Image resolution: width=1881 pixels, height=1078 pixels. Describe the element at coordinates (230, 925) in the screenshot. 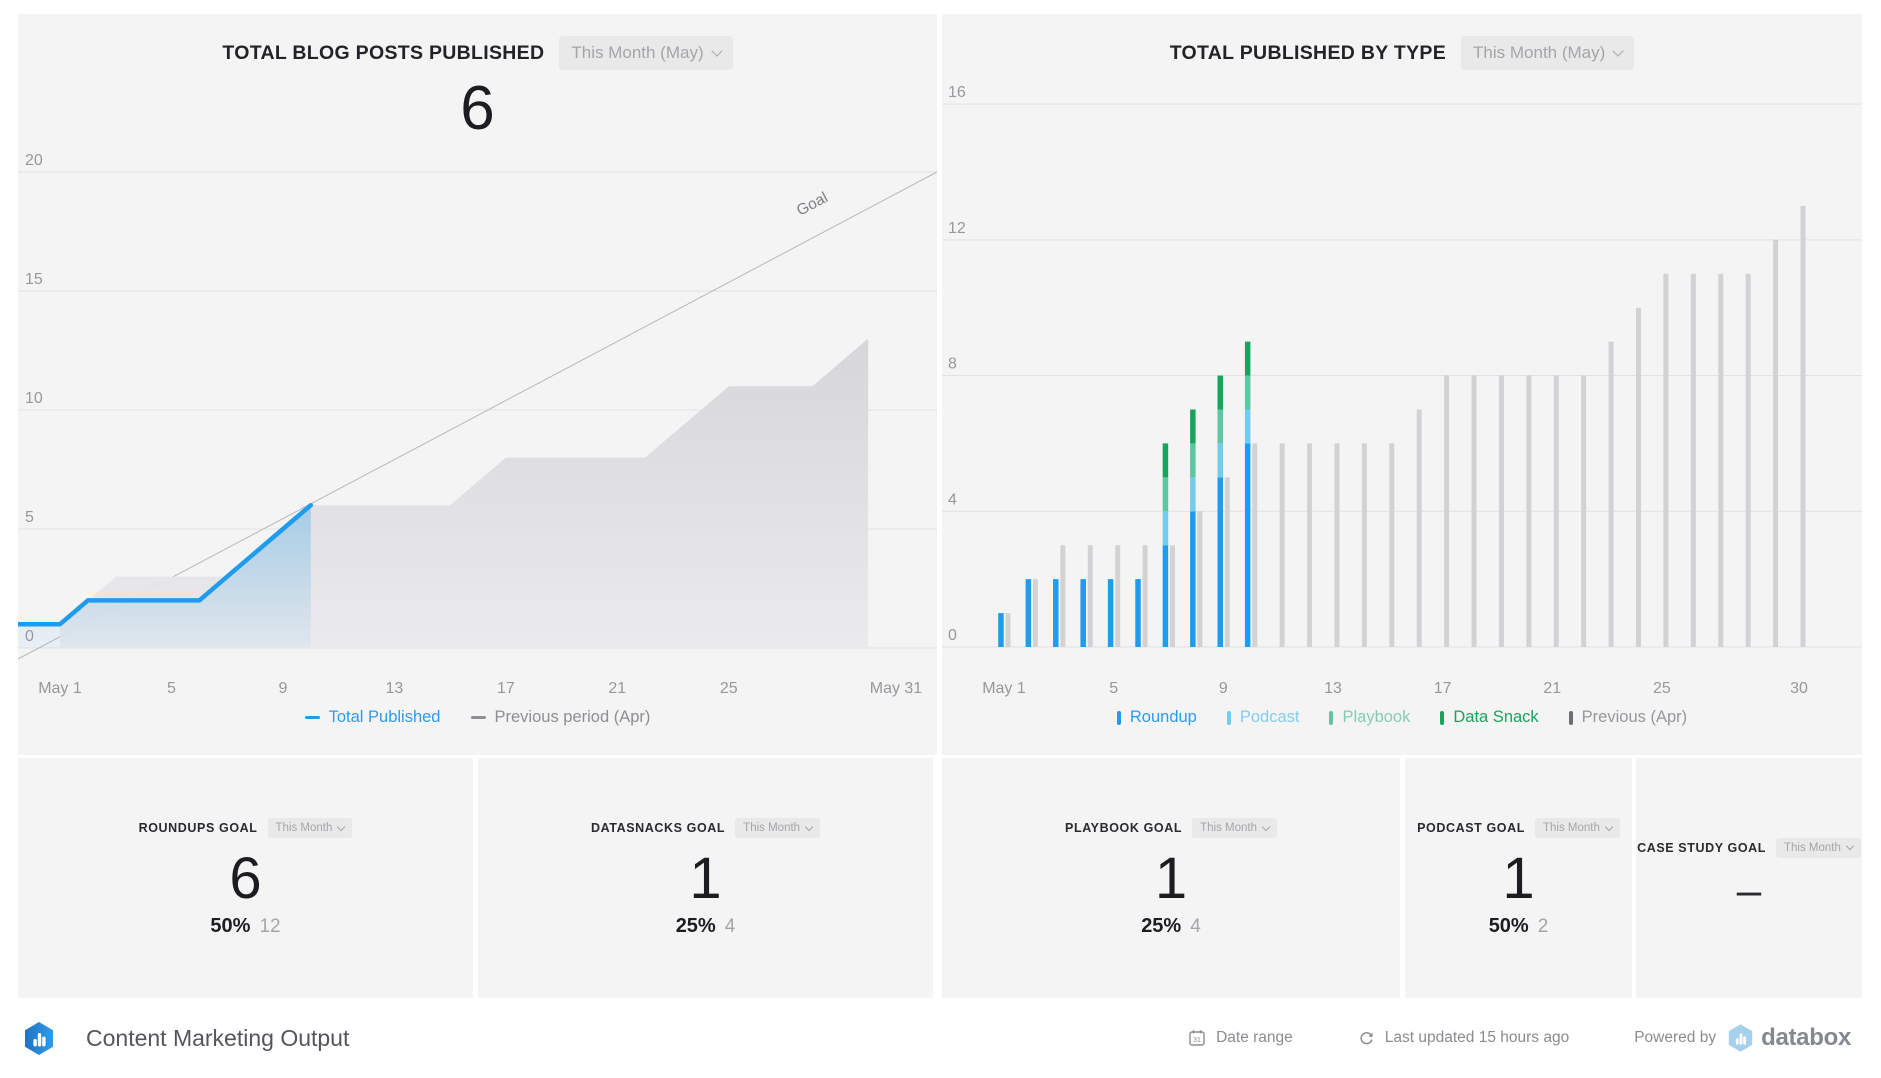

I see `kpi-percent: 50%` at that location.